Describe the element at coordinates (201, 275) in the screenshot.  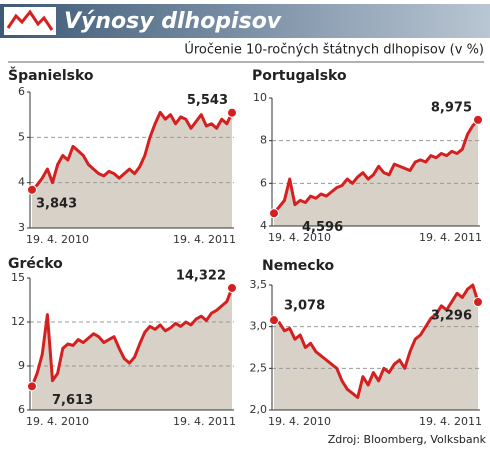
I see `value-label: 14,322` at that location.